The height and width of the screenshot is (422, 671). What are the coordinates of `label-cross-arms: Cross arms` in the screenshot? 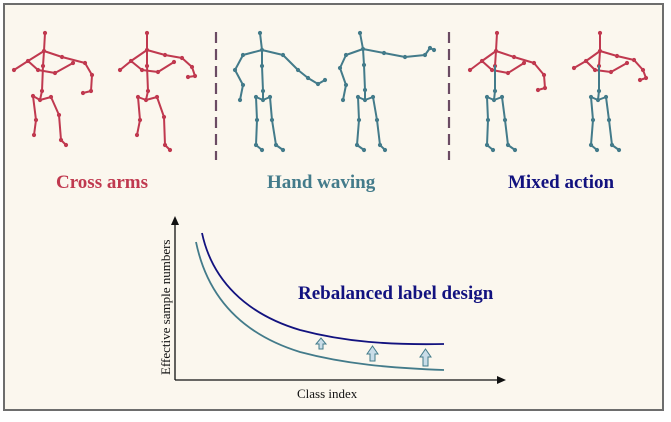 It's located at (102, 182).